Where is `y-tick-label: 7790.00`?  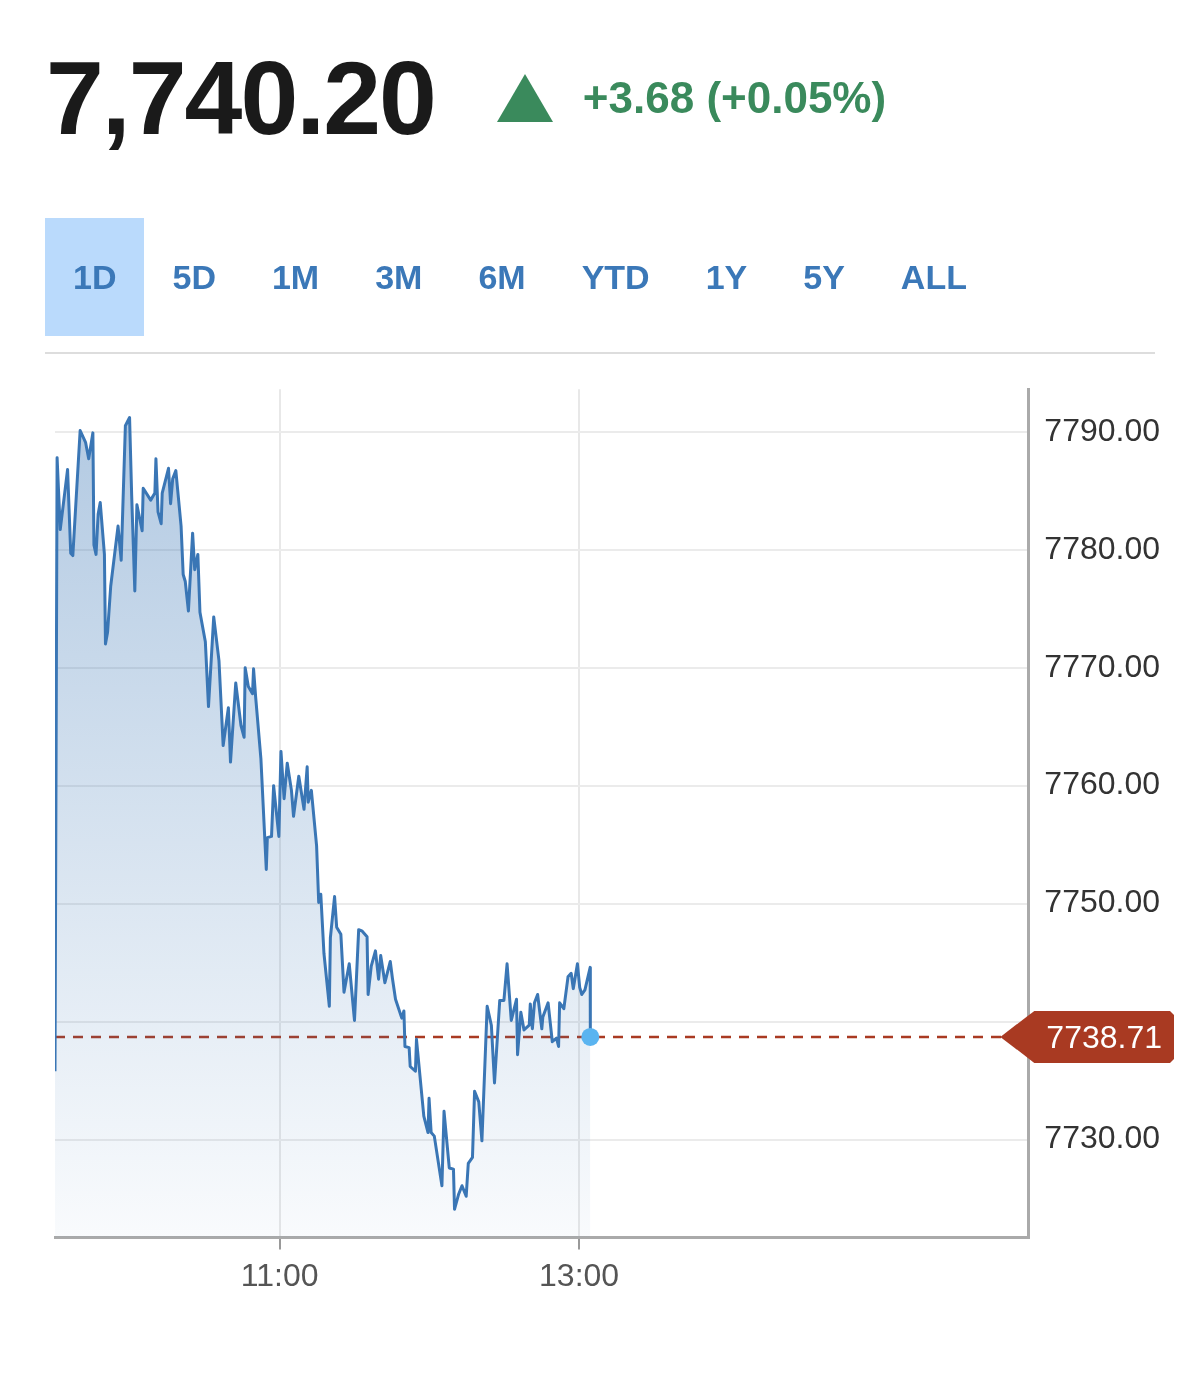
y-tick-label: 7790.00 is located at coordinates (1102, 429).